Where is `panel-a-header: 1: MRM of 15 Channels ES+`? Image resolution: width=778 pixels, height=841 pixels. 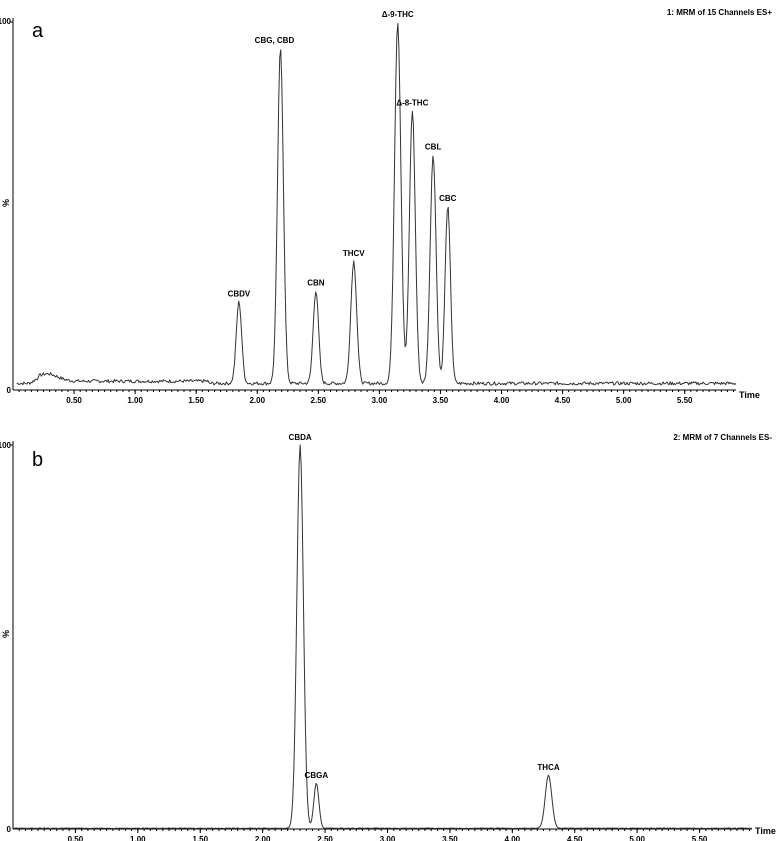 panel-a-header: 1: MRM of 15 Channels ES+ is located at coordinates (719, 12).